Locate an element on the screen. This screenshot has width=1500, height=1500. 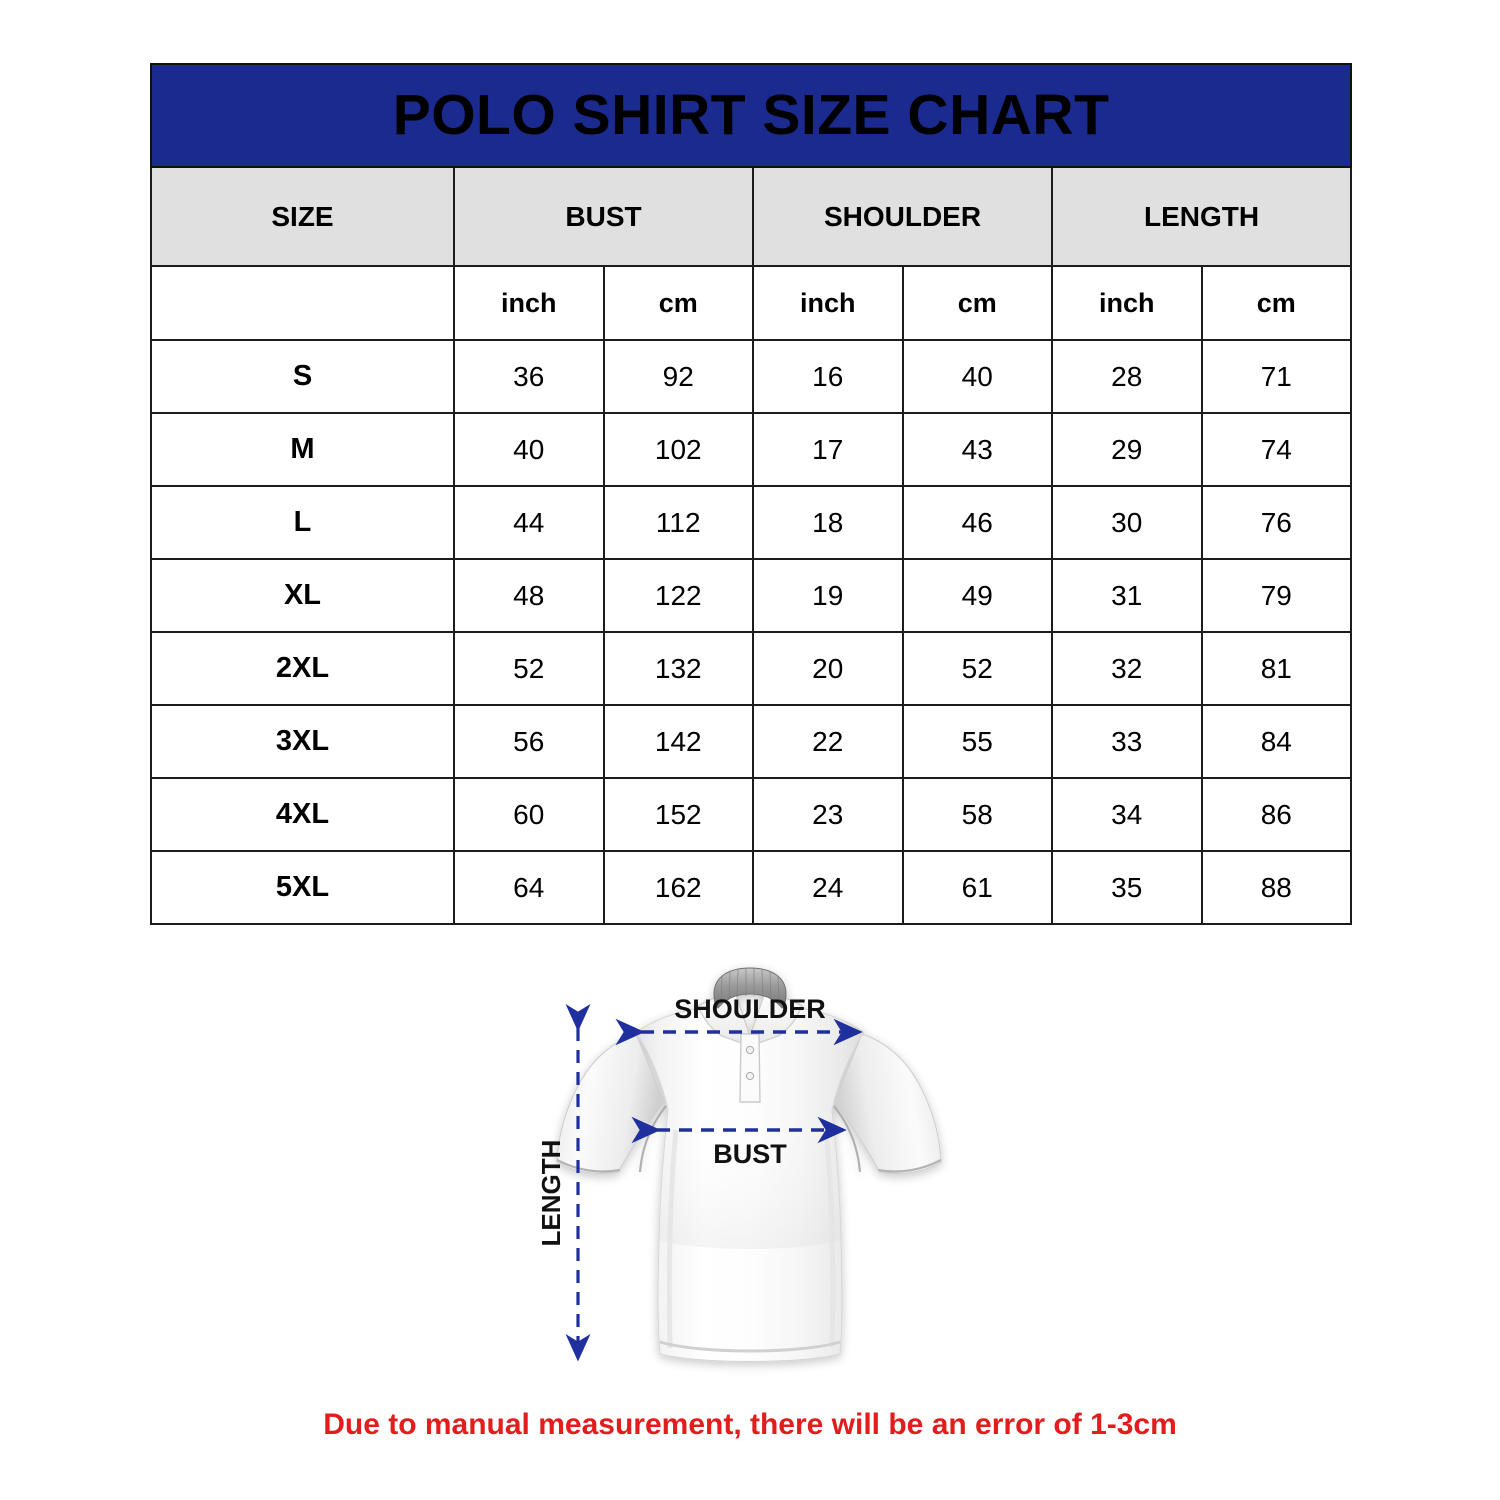
unit-header-blank is located at coordinates (302, 303).